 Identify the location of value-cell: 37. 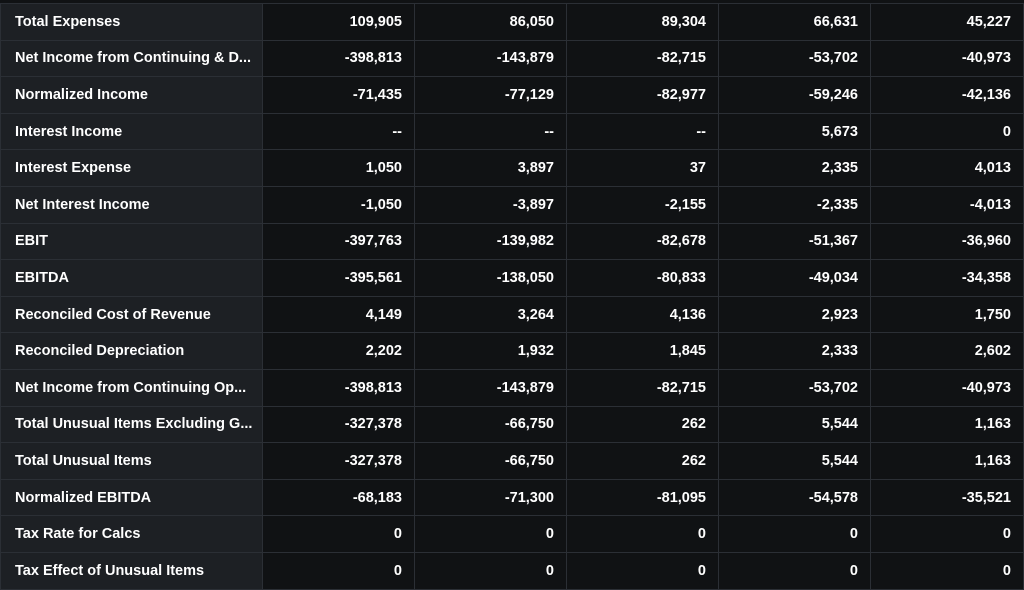
(643, 168).